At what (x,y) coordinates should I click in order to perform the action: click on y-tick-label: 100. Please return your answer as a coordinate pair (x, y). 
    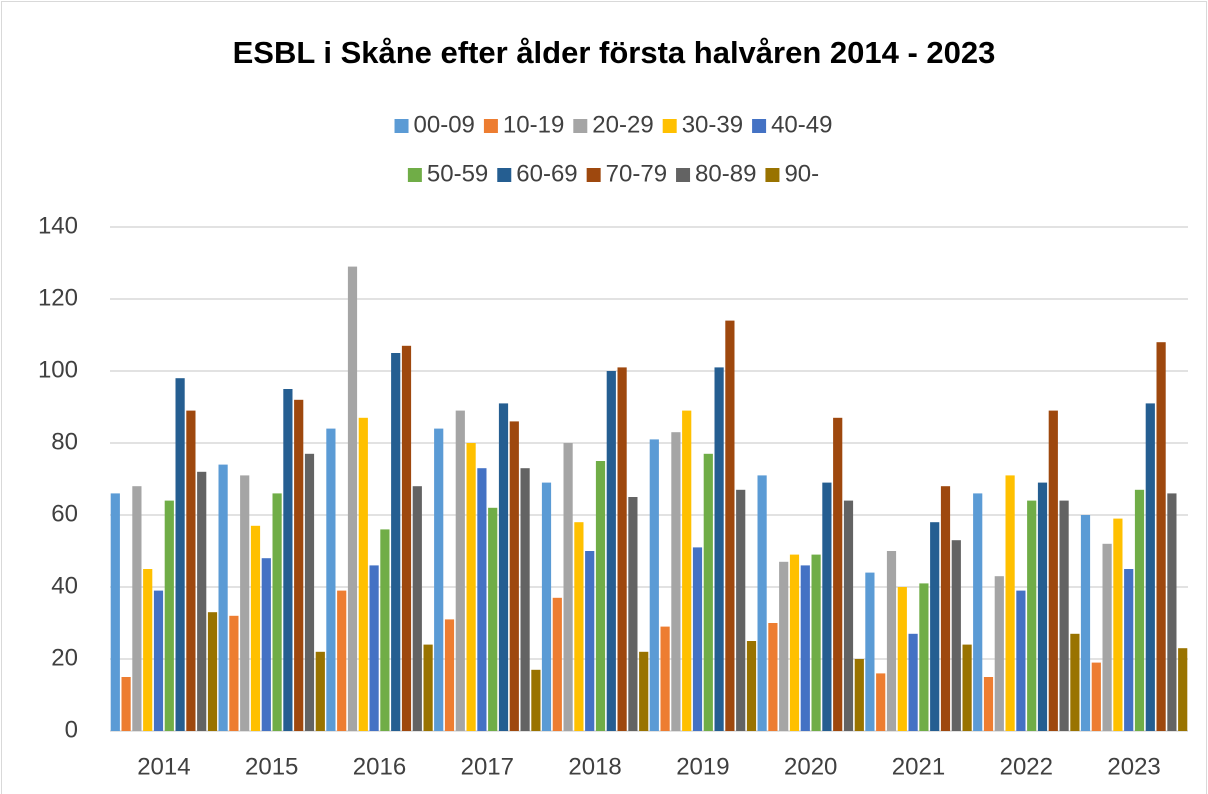
    Looking at the image, I should click on (58, 369).